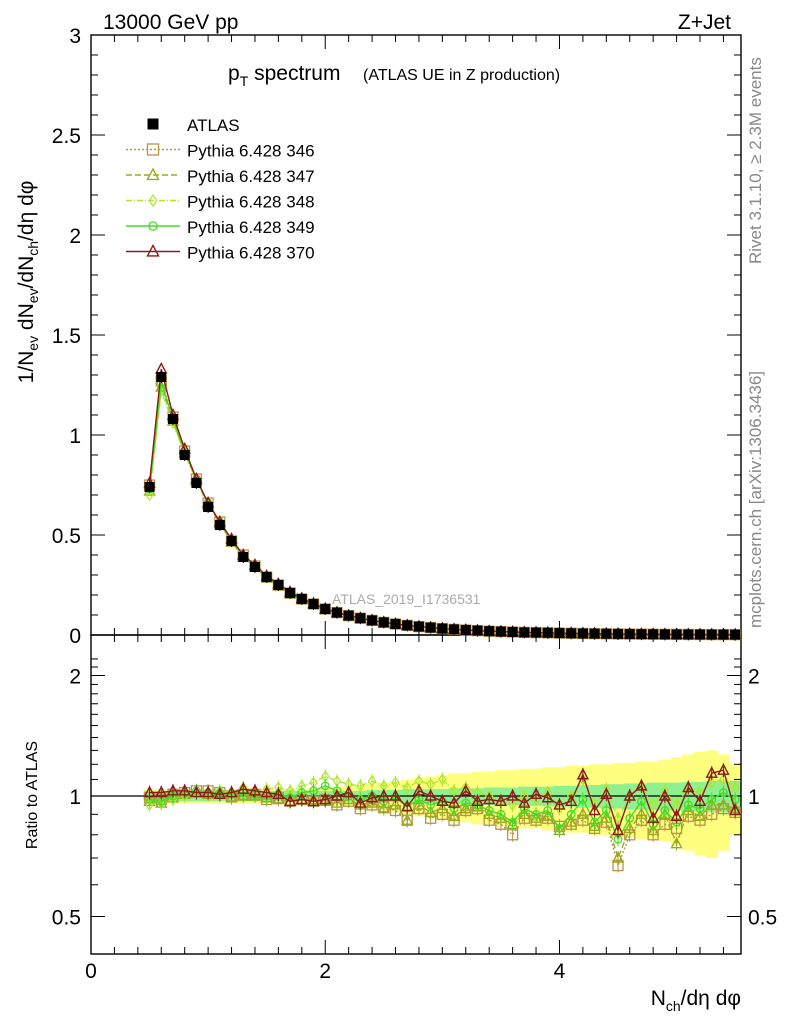  What do you see at coordinates (66, 536) in the screenshot?
I see `main-y-tick-label: 0.5` at bounding box center [66, 536].